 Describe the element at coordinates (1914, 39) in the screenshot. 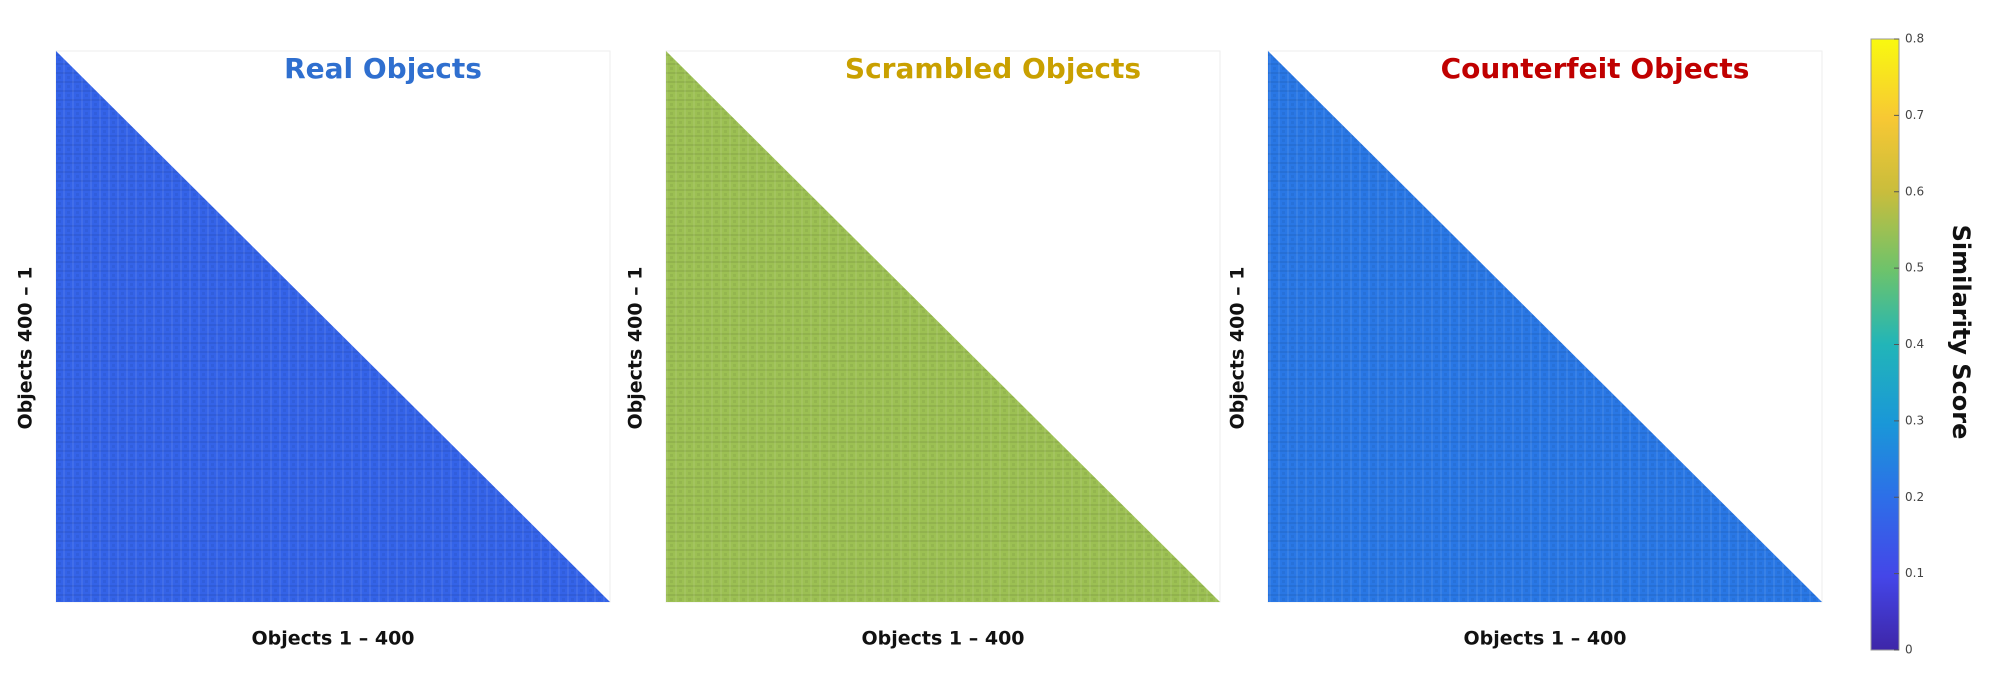

I see `colorbar-tick-label: 0.8` at that location.